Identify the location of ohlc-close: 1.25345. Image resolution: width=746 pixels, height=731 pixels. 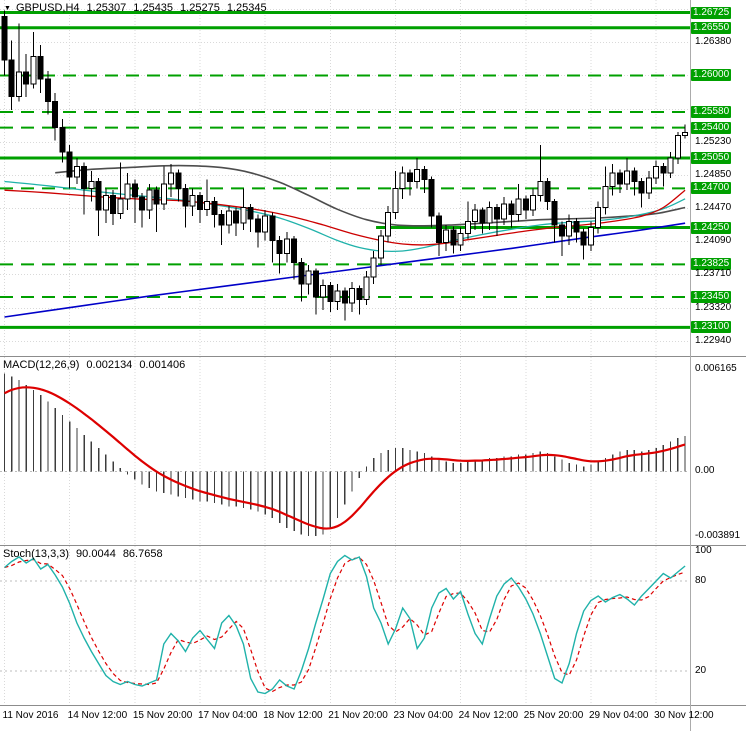
(246, 8).